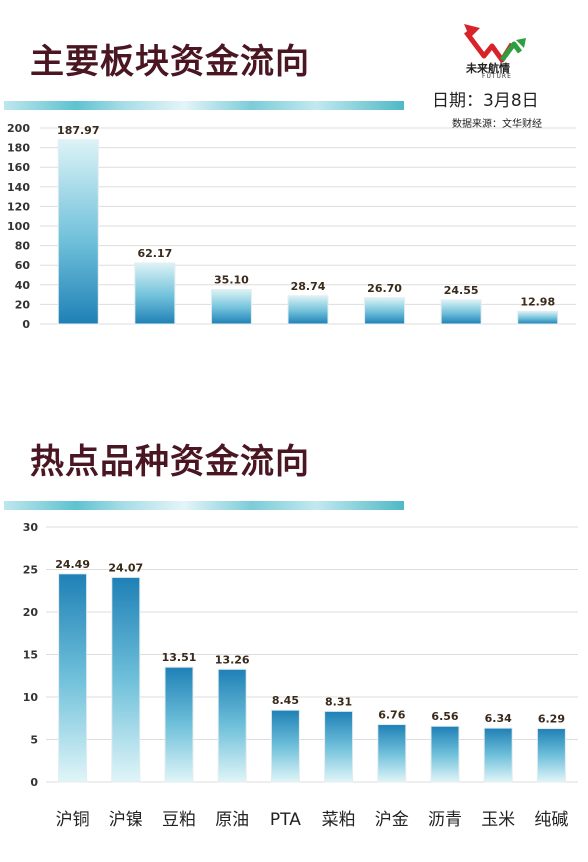  What do you see at coordinates (179, 820) in the screenshot?
I see `category-label: 豆粕` at bounding box center [179, 820].